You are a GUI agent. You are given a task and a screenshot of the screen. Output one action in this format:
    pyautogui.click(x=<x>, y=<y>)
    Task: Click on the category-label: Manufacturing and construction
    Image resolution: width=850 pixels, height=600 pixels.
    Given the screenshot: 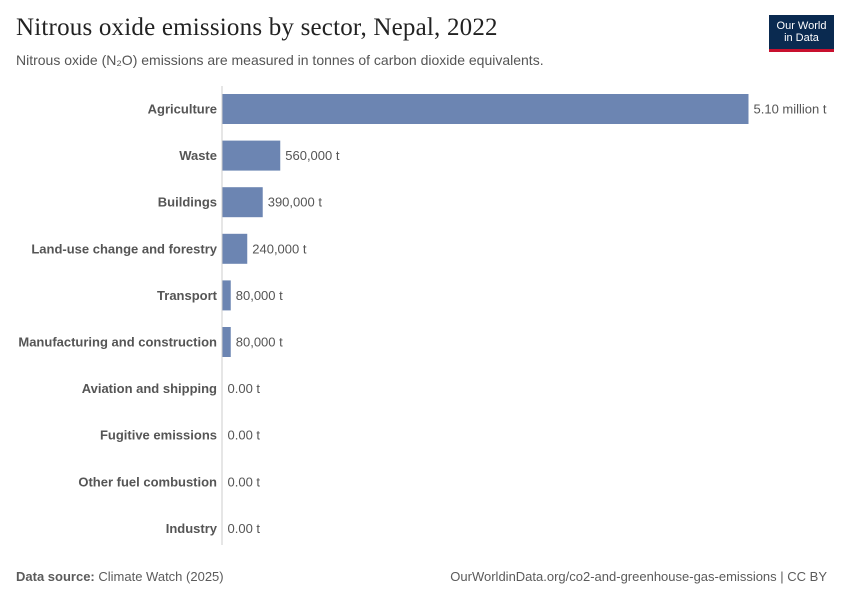 What is the action you would take?
    pyautogui.click(x=117, y=342)
    